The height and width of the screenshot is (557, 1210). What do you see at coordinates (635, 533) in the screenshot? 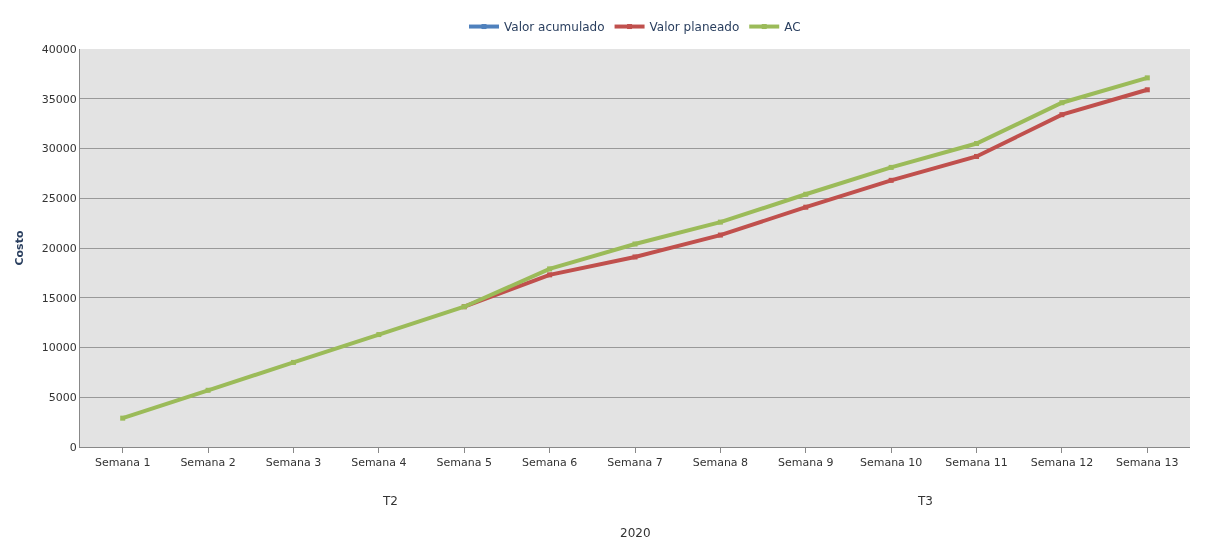
I see `text: 2020` at bounding box center [635, 533].